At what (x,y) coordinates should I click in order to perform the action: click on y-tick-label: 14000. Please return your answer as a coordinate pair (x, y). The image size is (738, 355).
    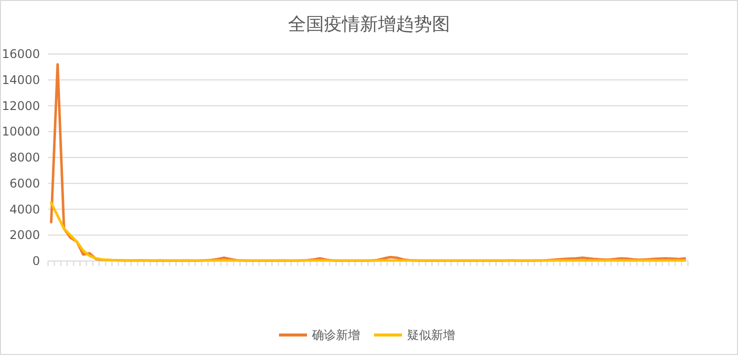
    Looking at the image, I should click on (21, 79).